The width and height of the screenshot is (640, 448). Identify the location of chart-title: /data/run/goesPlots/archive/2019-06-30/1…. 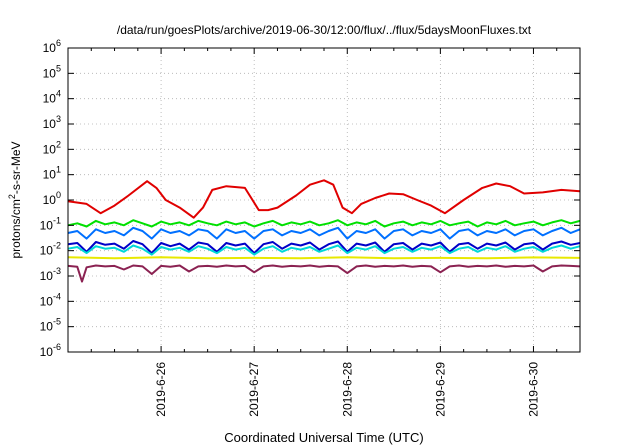
(324, 30).